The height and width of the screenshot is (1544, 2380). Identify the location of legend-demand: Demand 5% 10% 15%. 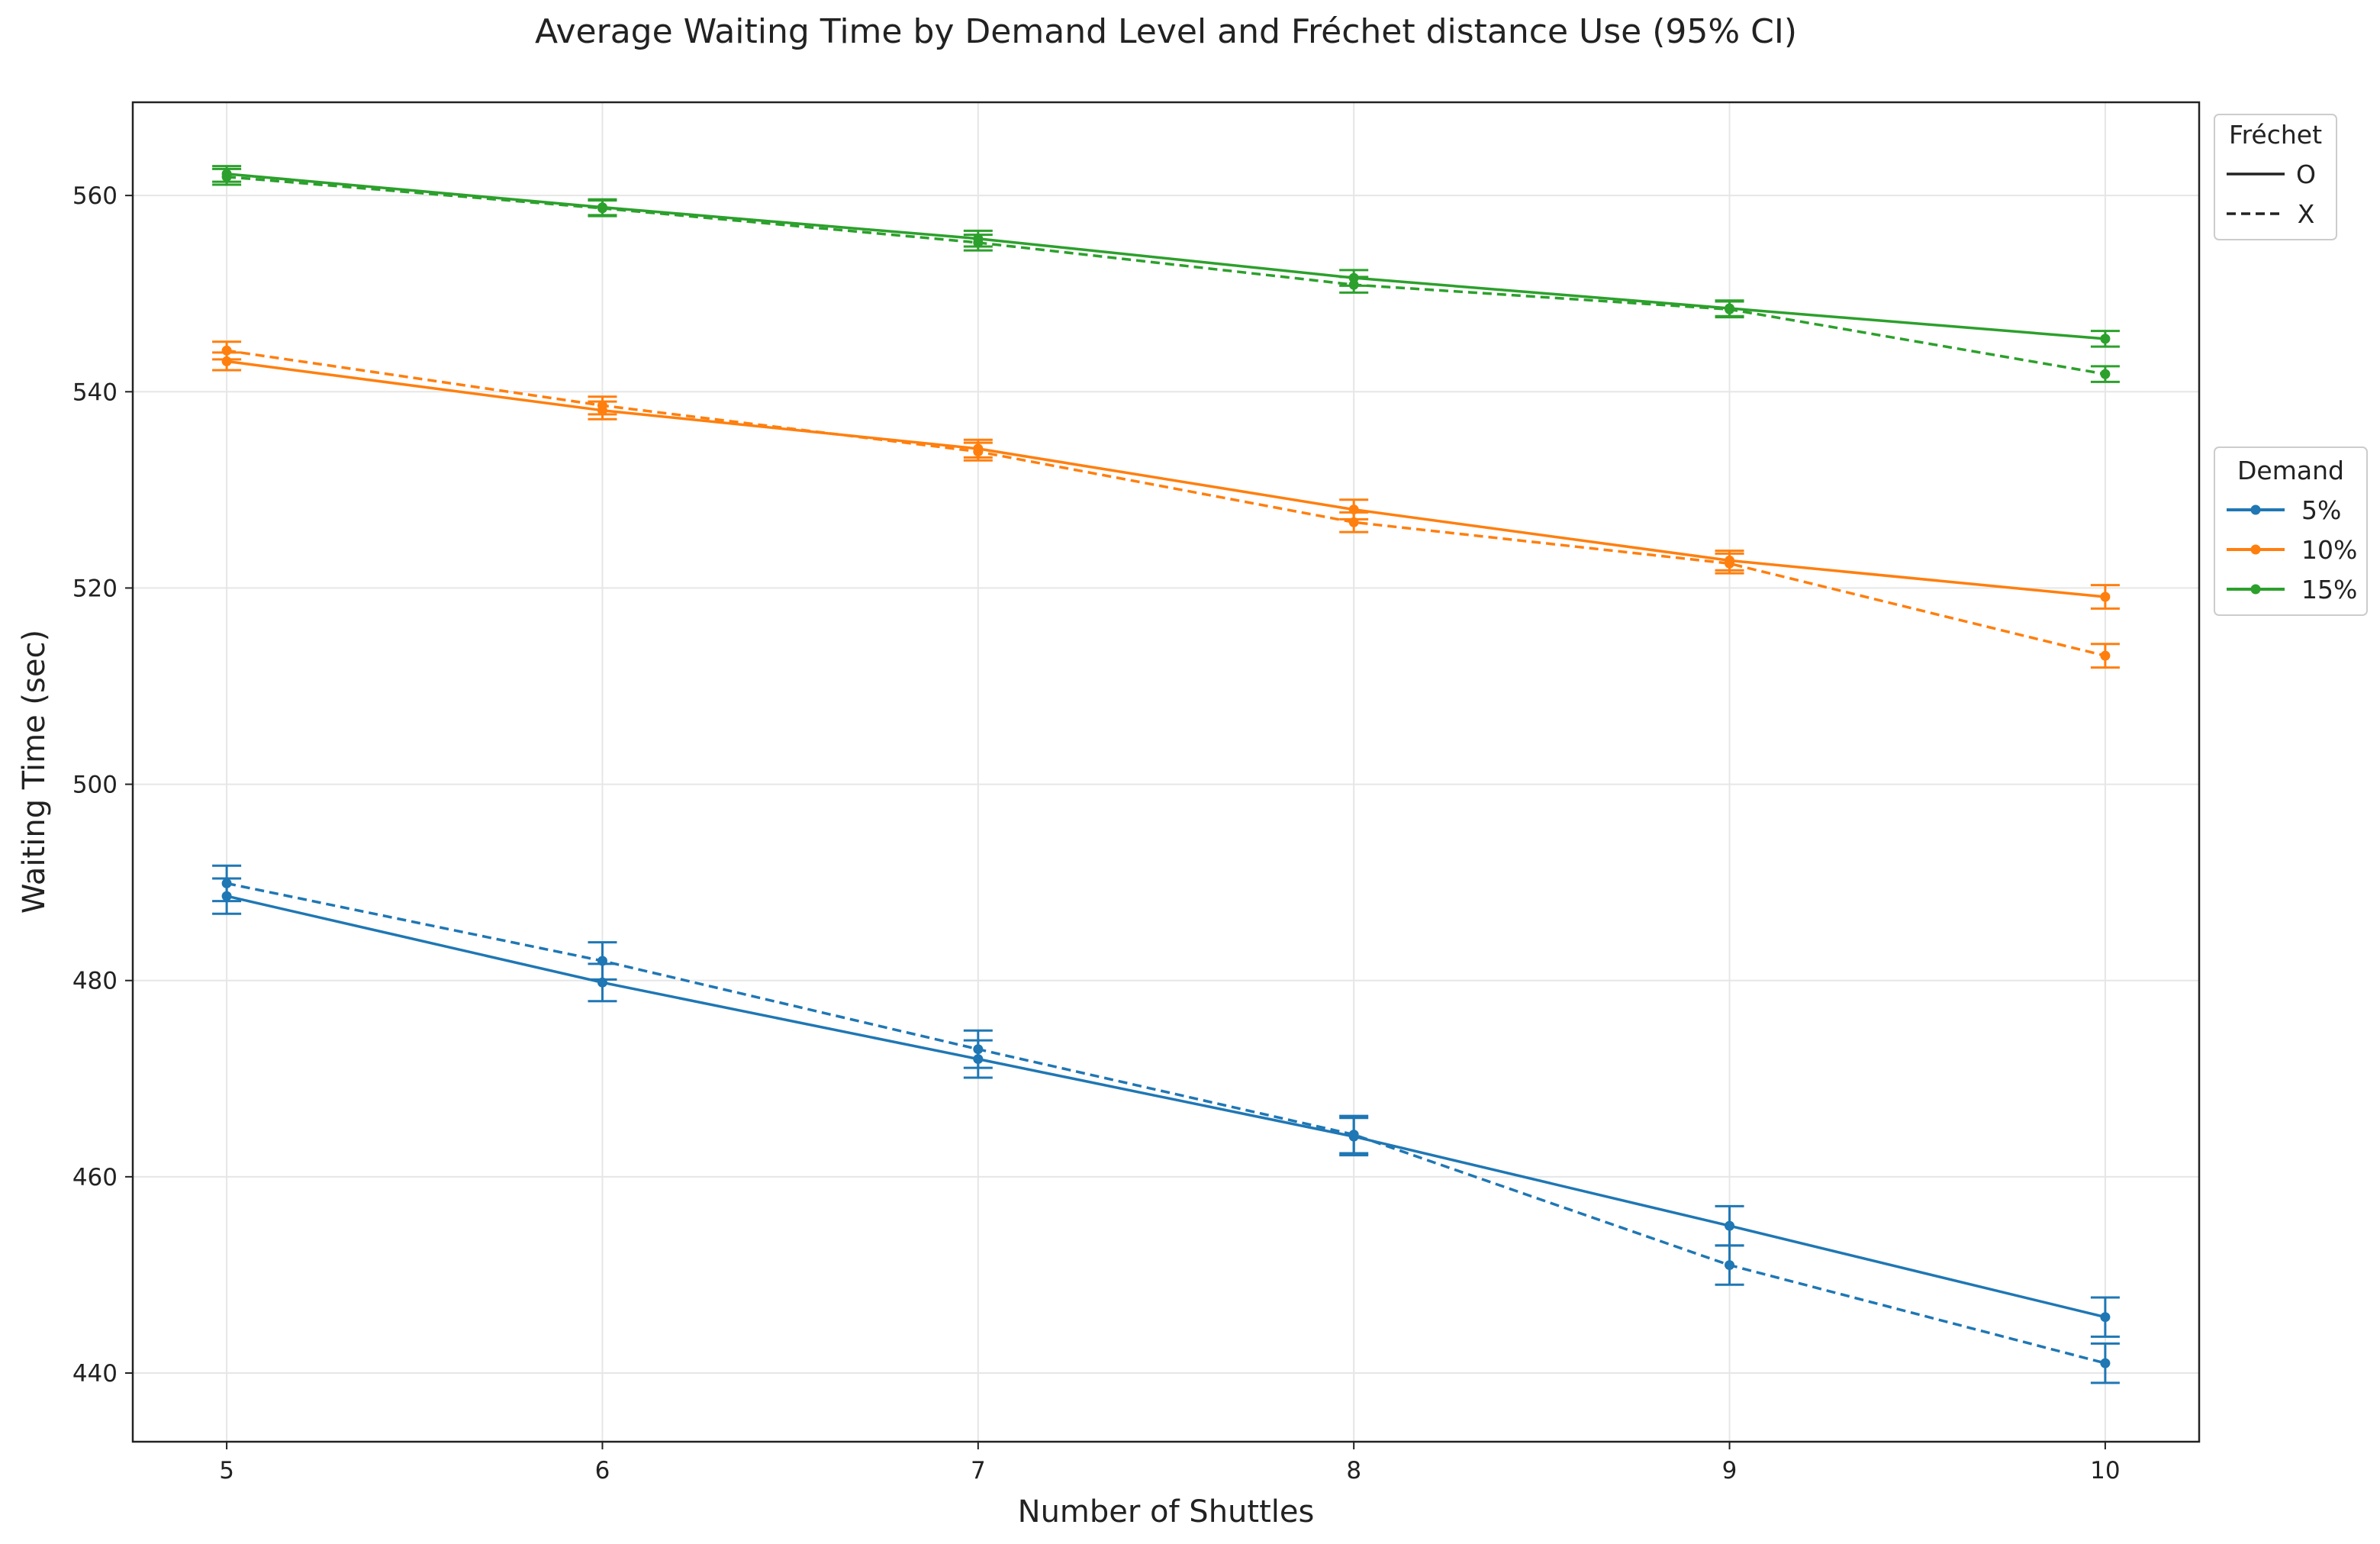
(2291, 531).